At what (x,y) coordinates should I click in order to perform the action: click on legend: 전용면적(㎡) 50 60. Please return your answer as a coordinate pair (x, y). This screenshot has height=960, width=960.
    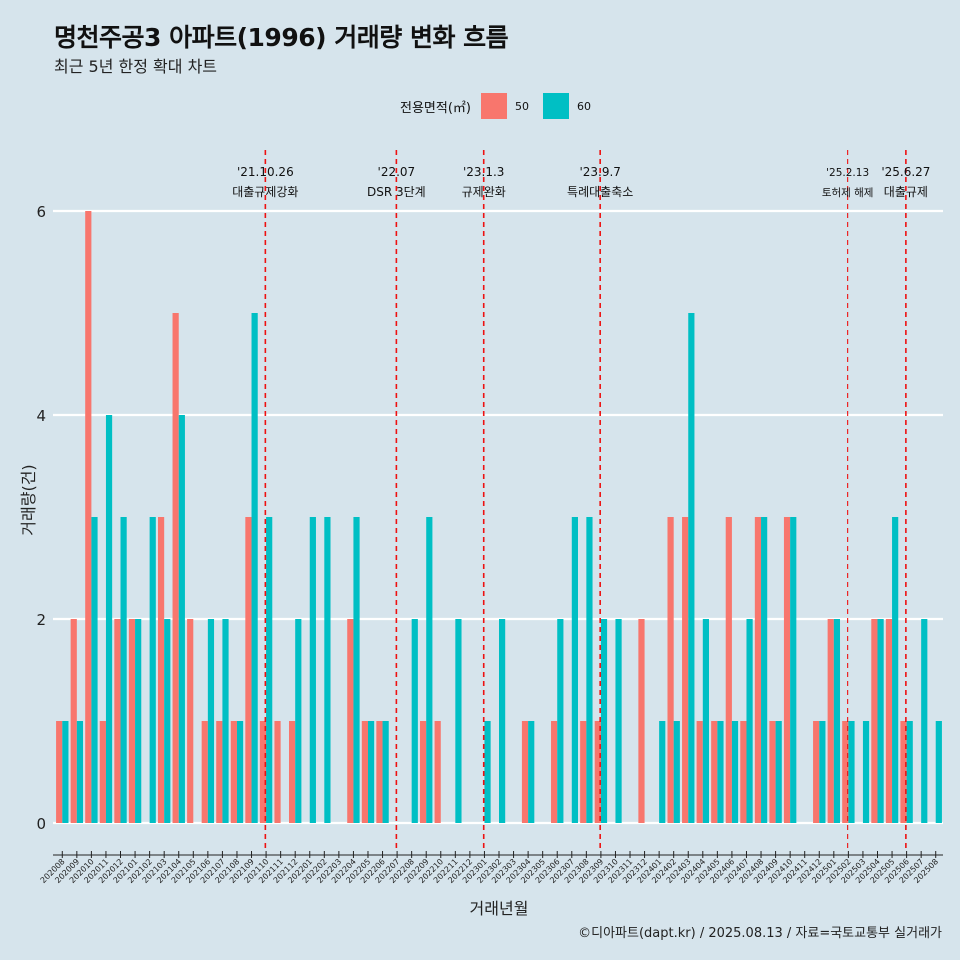
    Looking at the image, I should click on (502, 106).